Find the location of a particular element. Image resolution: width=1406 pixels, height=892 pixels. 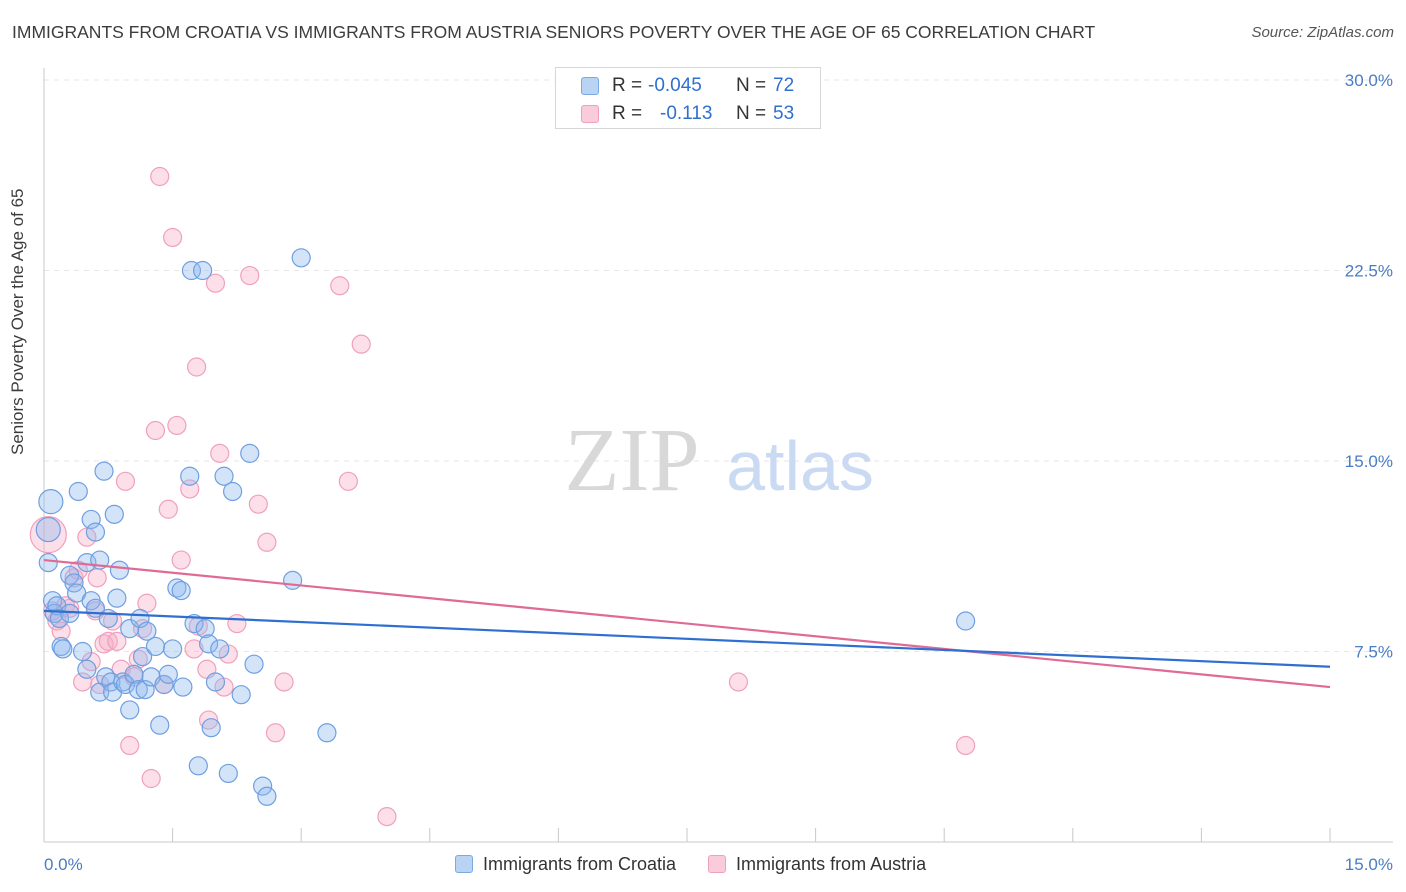

watermark: ZIP atlas is located at coordinates (719, 460).